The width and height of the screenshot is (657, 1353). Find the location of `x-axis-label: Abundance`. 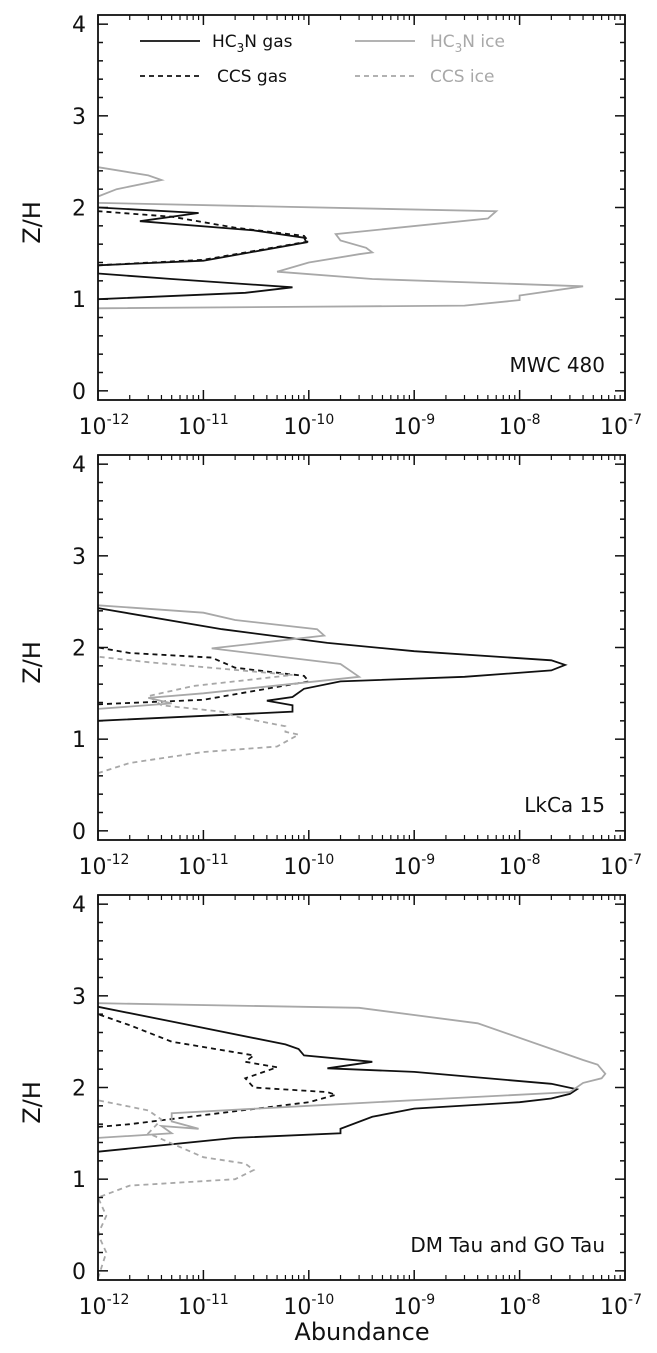

x-axis-label: Abundance is located at coordinates (361, 1332).